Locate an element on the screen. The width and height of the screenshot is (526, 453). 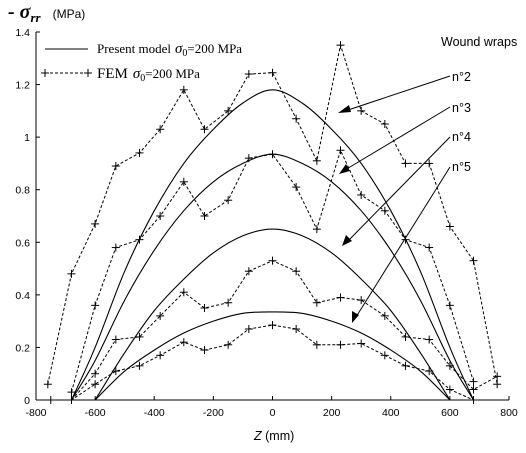
annotation-arrows is located at coordinates (394, 199).